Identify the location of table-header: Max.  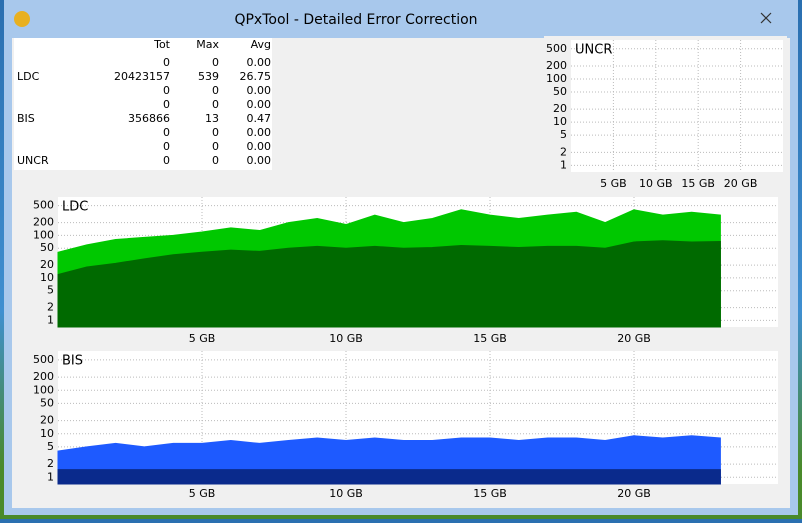
(207, 44).